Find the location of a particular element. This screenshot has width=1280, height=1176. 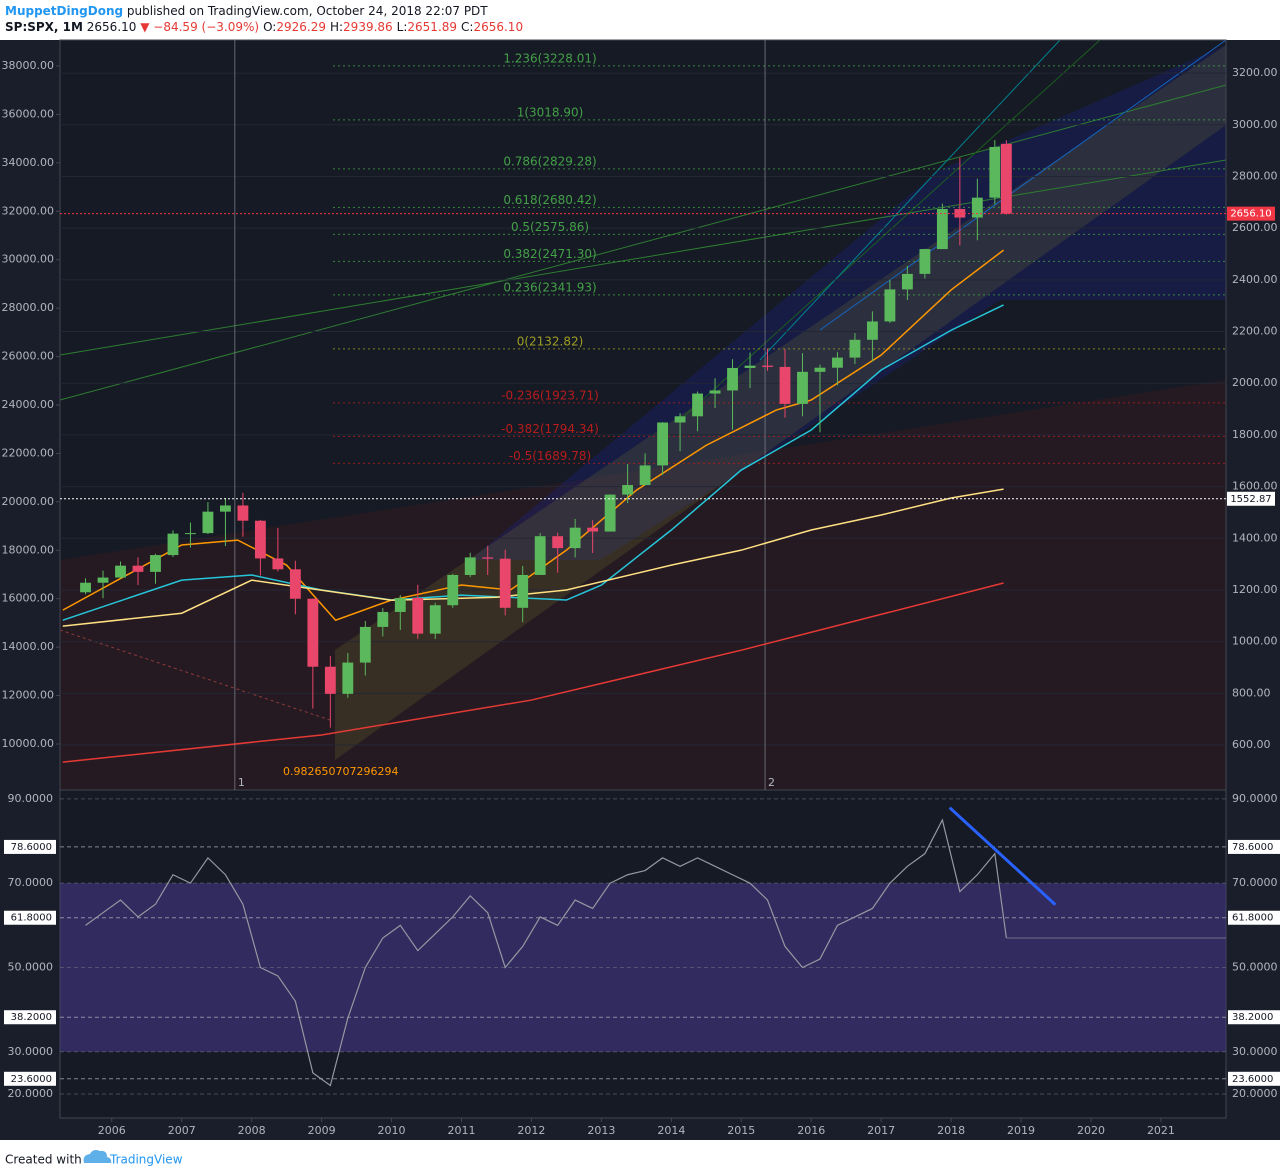

fan-line is located at coordinates (910, 200).